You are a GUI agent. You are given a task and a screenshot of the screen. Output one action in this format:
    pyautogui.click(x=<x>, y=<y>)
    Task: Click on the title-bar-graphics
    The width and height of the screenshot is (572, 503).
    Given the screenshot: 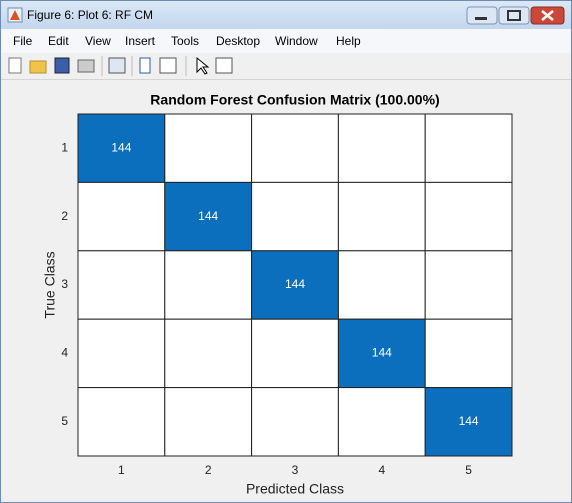 What is the action you would take?
    pyautogui.click(x=286, y=15)
    